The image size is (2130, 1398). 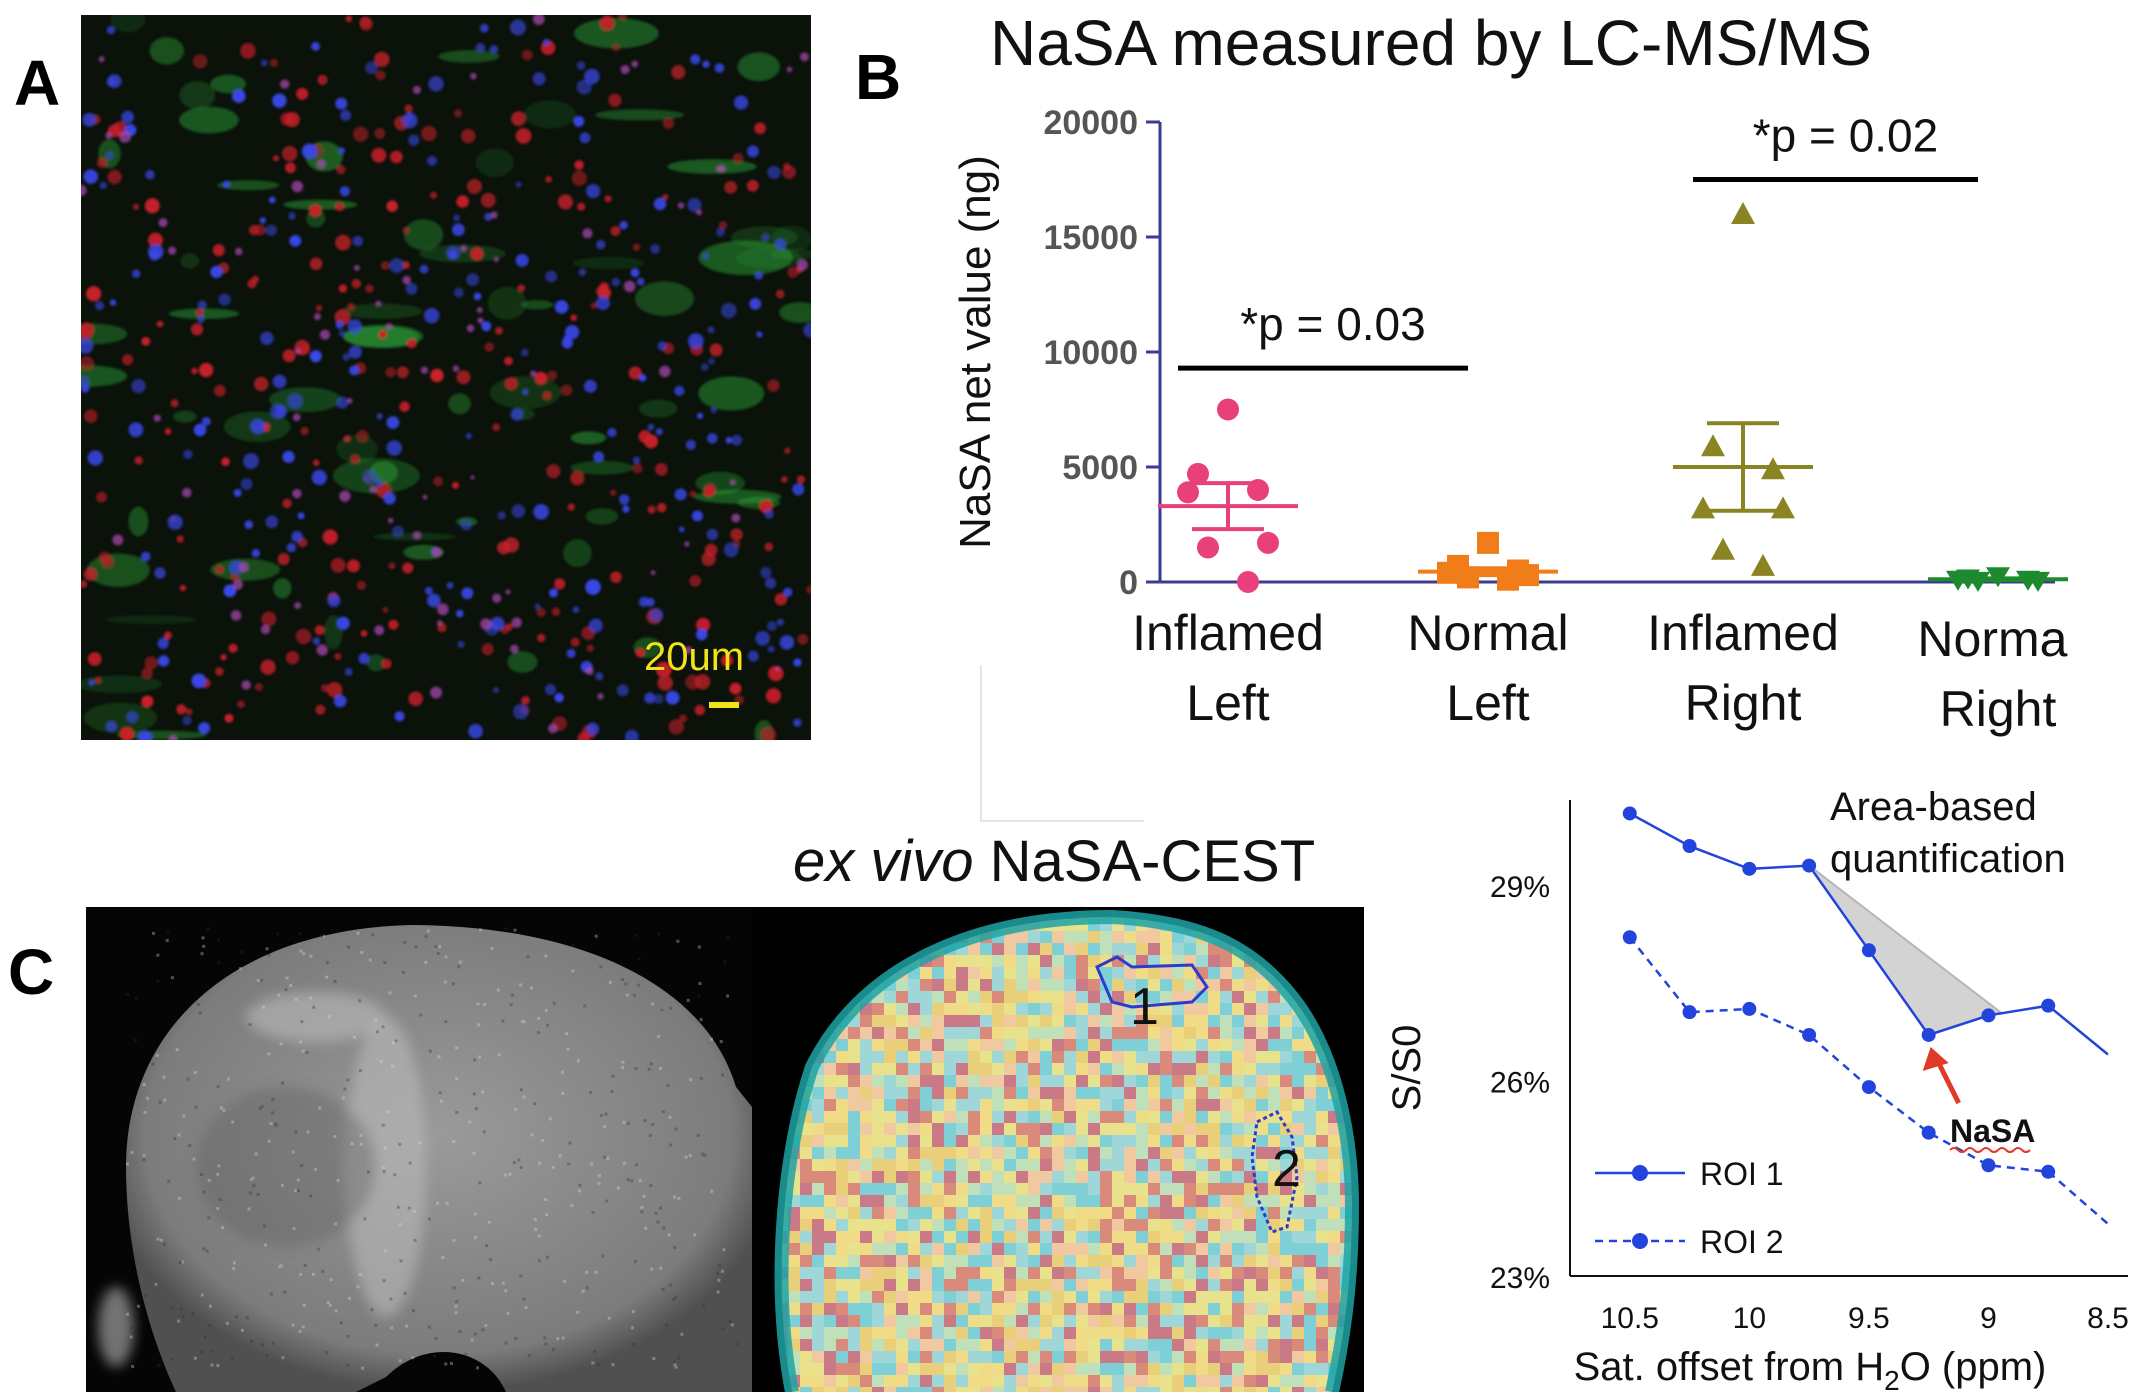 What do you see at coordinates (1152, 861) in the screenshot?
I see `chart-c-title-rest: NaSA-CEST` at bounding box center [1152, 861].